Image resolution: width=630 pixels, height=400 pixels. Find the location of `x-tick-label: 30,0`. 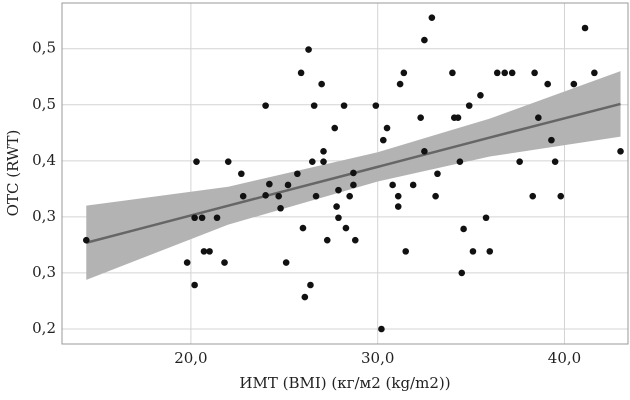

x-tick-label: 30,0 is located at coordinates (377, 358).